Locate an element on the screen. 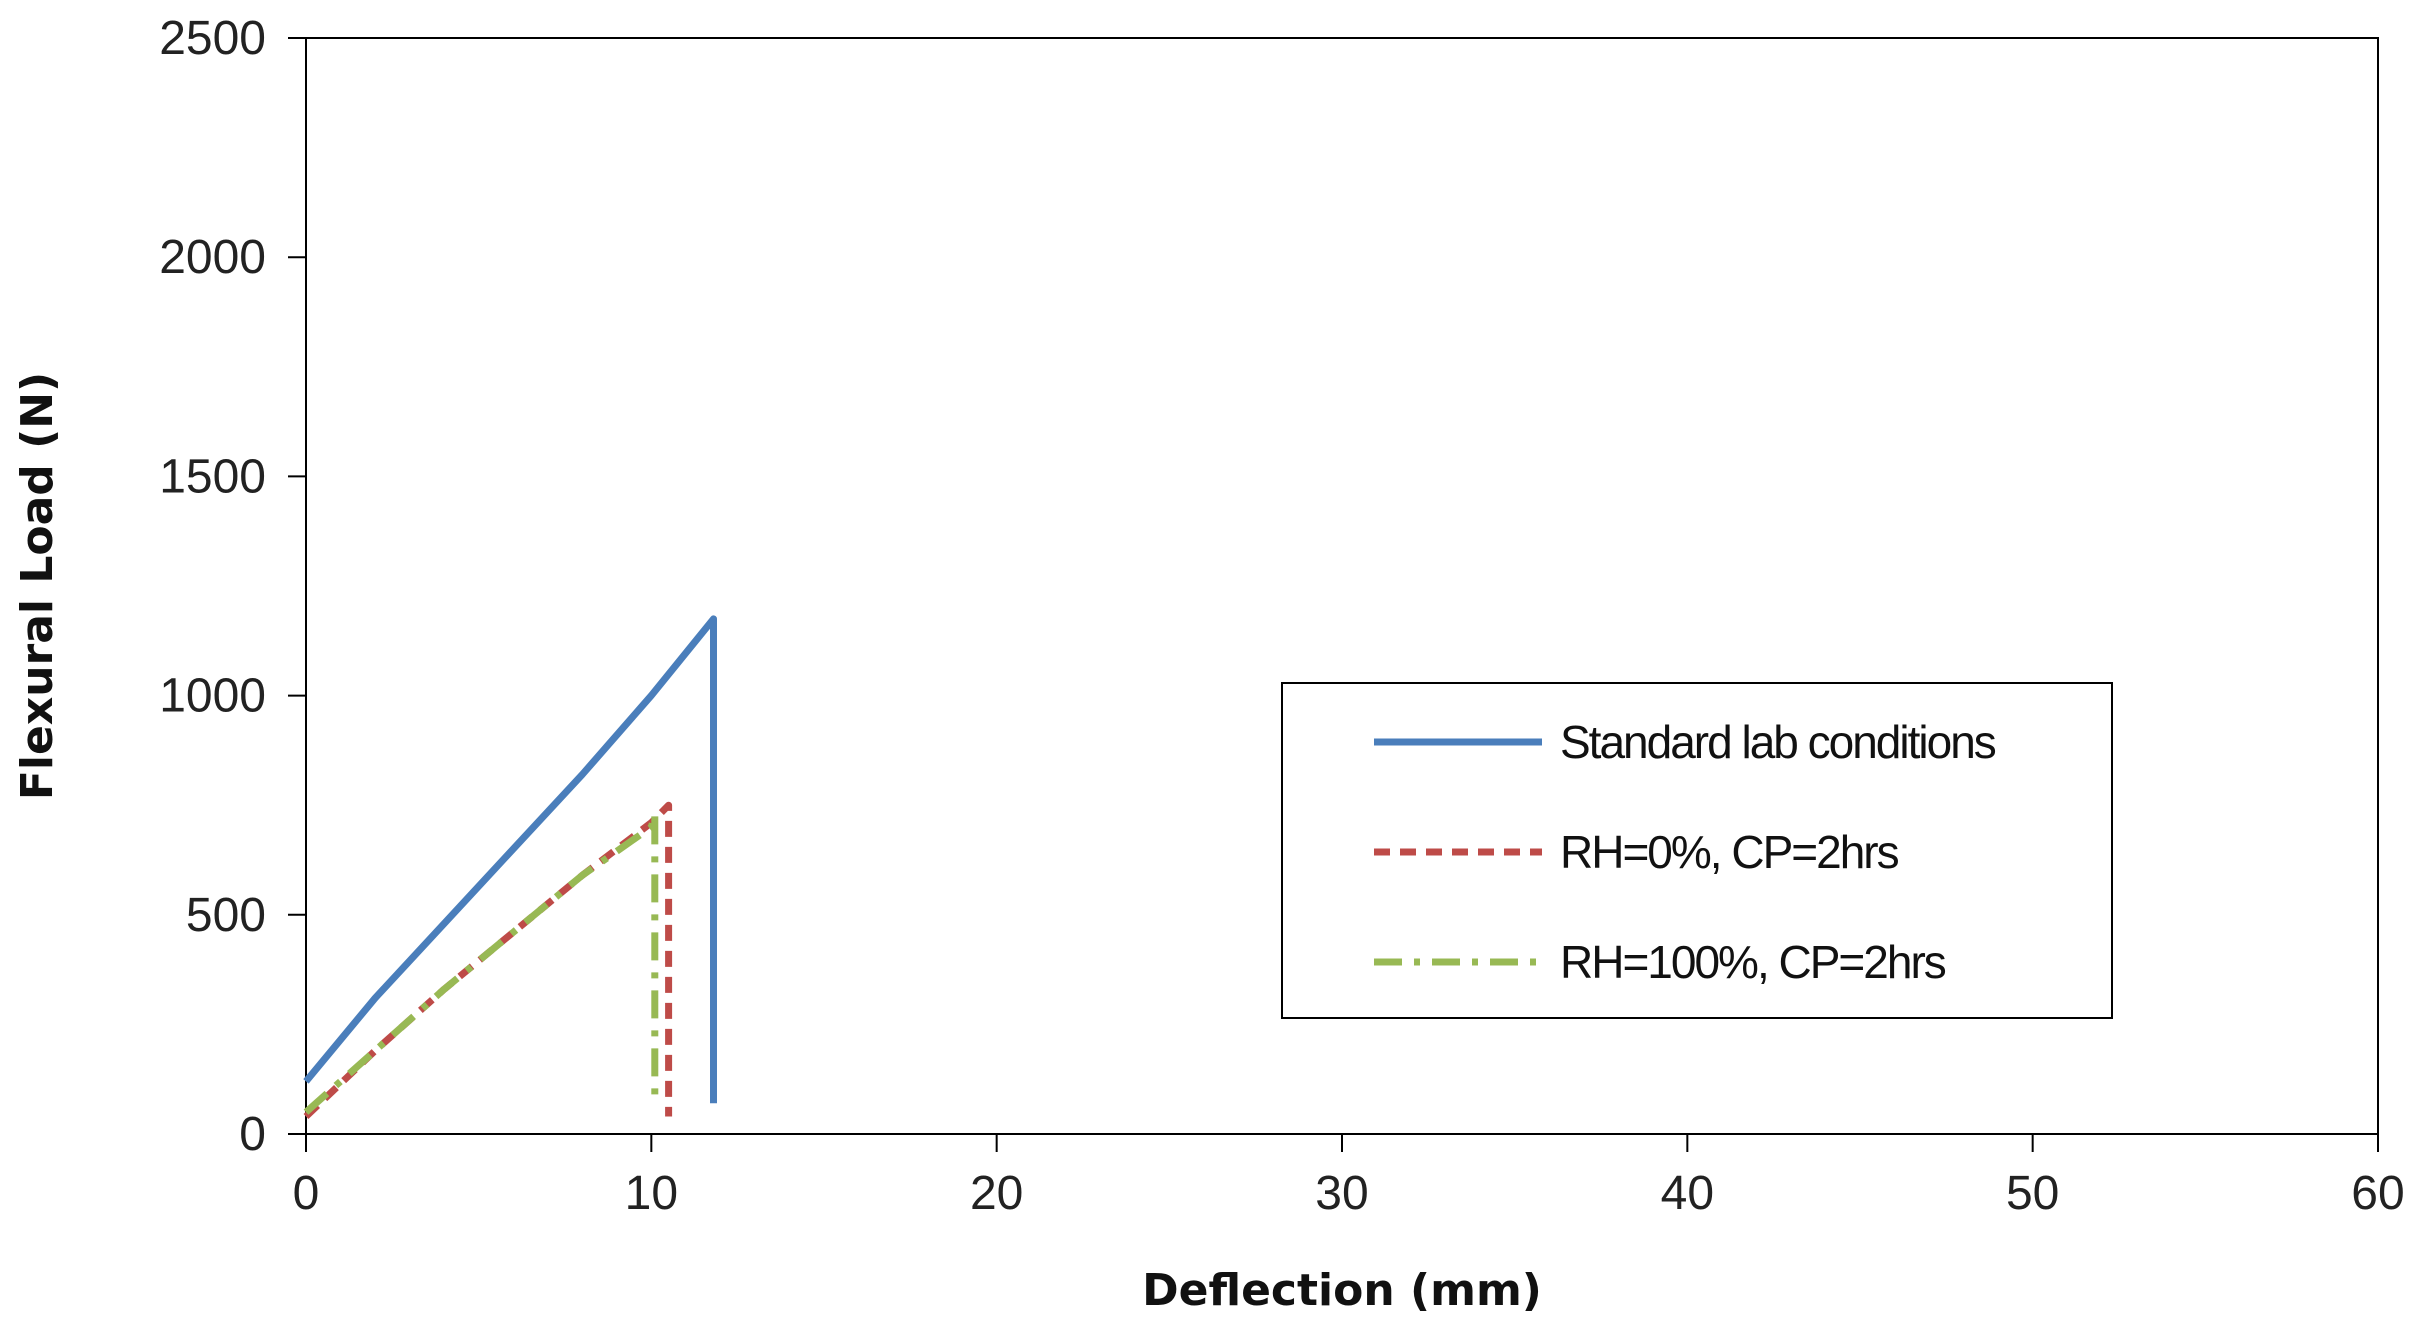 This screenshot has height=1330, width=2418. y-axis-title: Flexural Load (N) is located at coordinates (37, 586).